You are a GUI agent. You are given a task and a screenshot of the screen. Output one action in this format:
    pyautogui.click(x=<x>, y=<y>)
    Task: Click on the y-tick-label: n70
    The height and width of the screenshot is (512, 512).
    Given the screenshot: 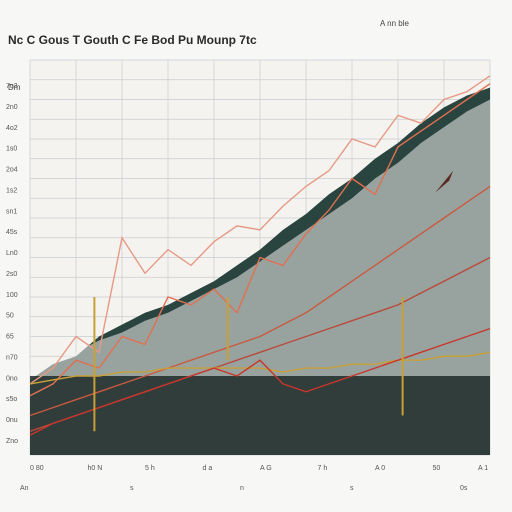 What is the action you would take?
    pyautogui.click(x=12, y=357)
    